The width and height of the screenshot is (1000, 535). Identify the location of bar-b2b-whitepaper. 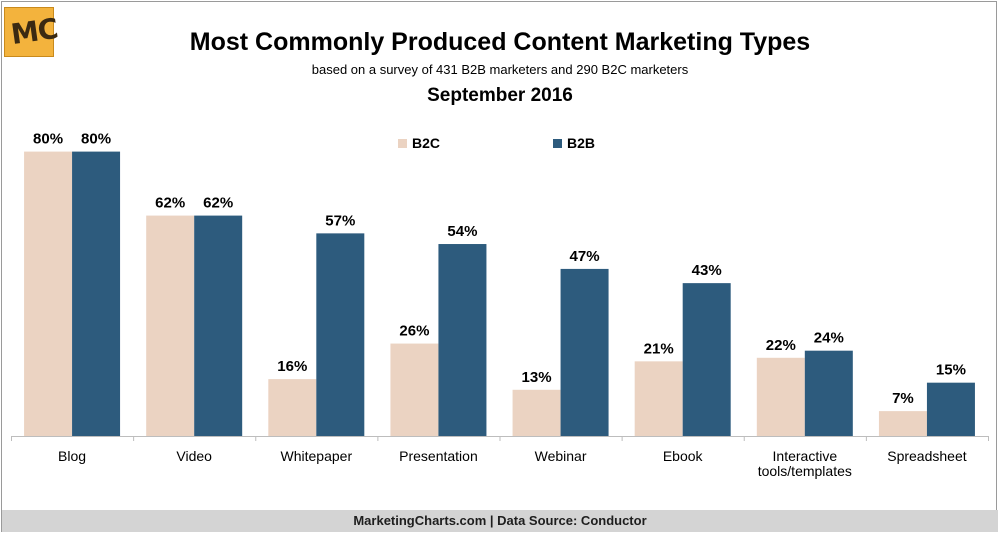
(340, 334).